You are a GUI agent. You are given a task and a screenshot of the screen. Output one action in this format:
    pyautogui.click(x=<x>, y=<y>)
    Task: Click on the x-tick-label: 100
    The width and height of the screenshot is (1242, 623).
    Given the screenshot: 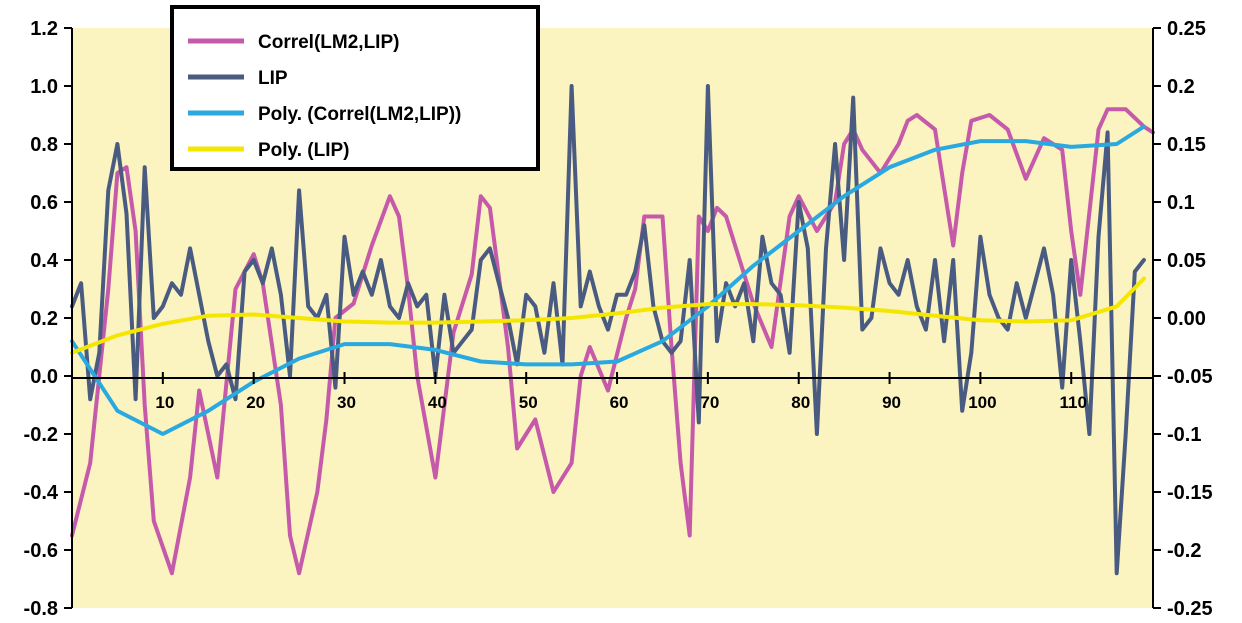 What is the action you would take?
    pyautogui.click(x=982, y=402)
    